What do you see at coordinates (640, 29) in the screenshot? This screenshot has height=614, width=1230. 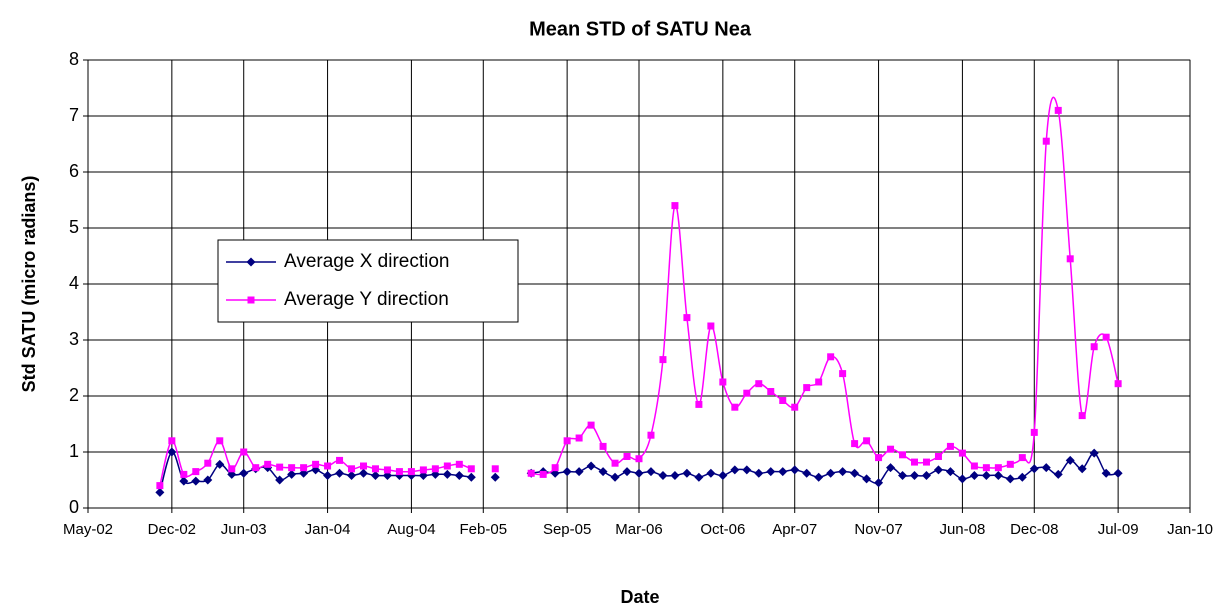 I see `chart-title: Mean STD of SATU Nea` at bounding box center [640, 29].